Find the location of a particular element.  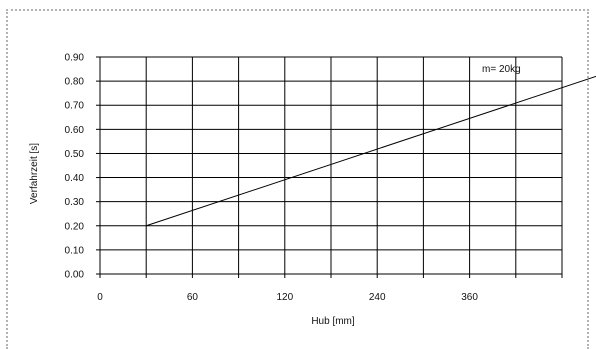

y-tick-label: 0.80 is located at coordinates (75, 82).